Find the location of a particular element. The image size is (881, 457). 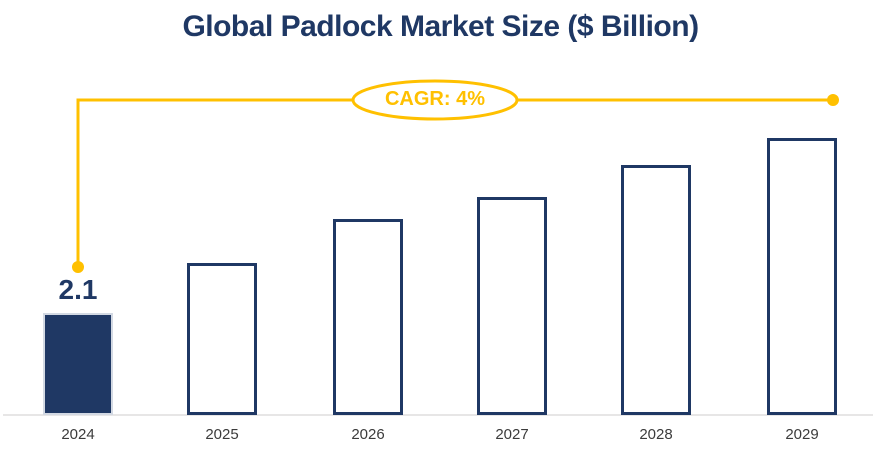

connector-end-dot is located at coordinates (833, 100).